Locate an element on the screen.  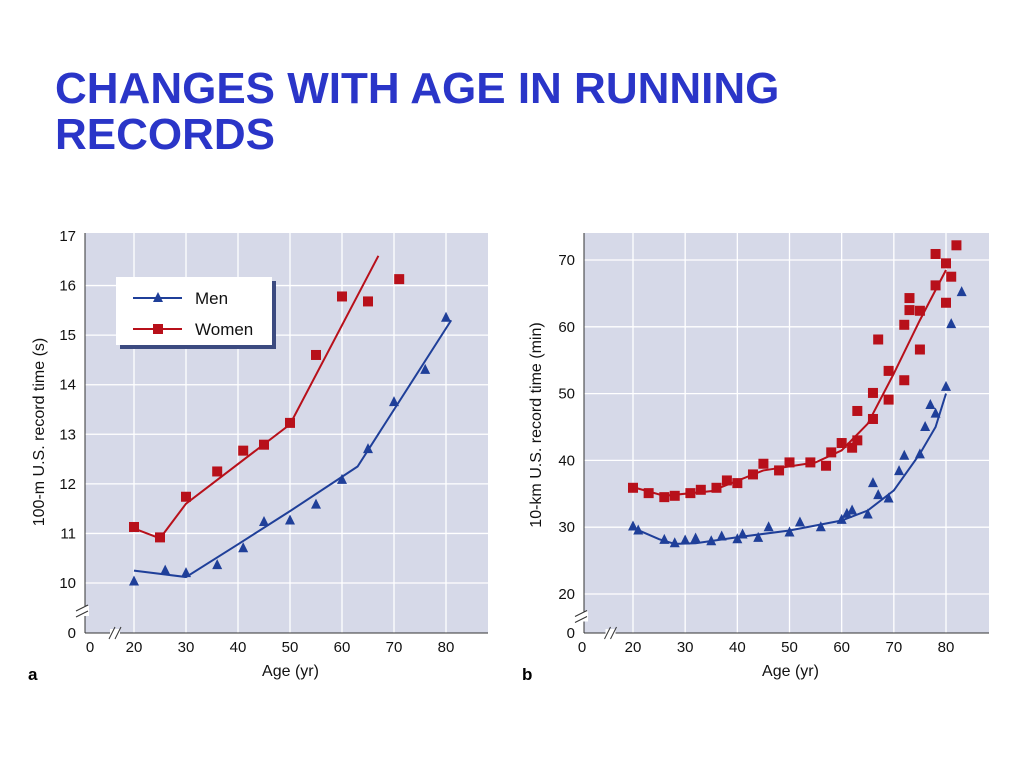
x-tick-label: 50 is located at coordinates (290, 647).